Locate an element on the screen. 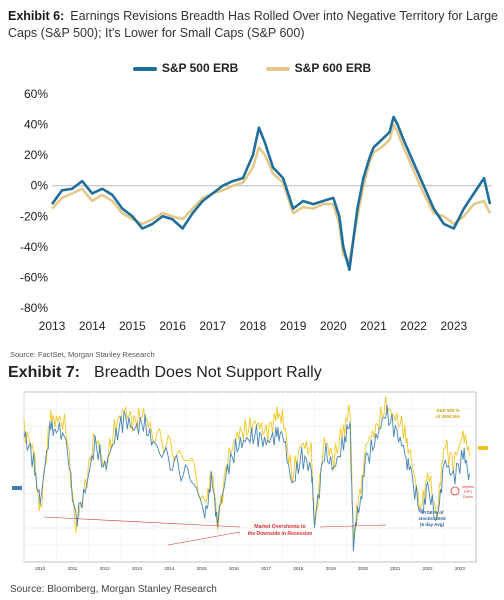 Image resolution: width=504 pixels, height=600 pixels. legend-item-sp500: S&P 500 ERB is located at coordinates (185, 68).